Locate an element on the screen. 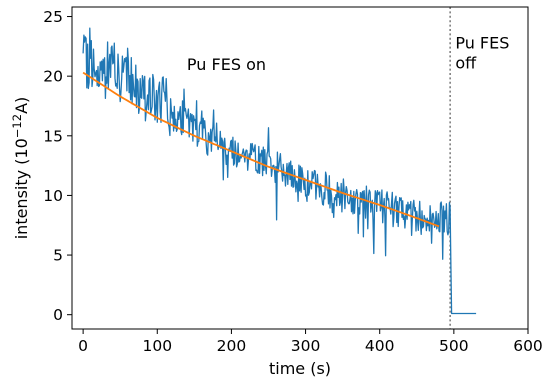  x-tick-label: 500 is located at coordinates (454, 346).